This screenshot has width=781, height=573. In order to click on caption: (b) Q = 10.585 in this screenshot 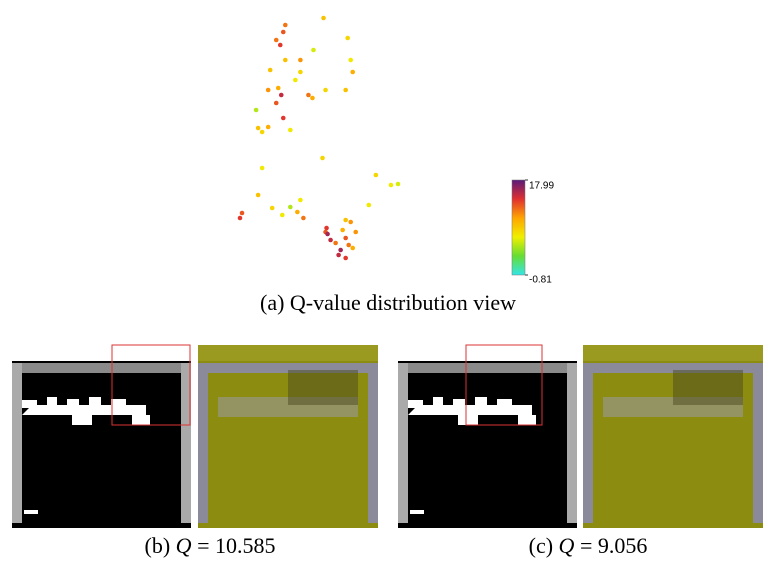, I will do `click(210, 546)`.